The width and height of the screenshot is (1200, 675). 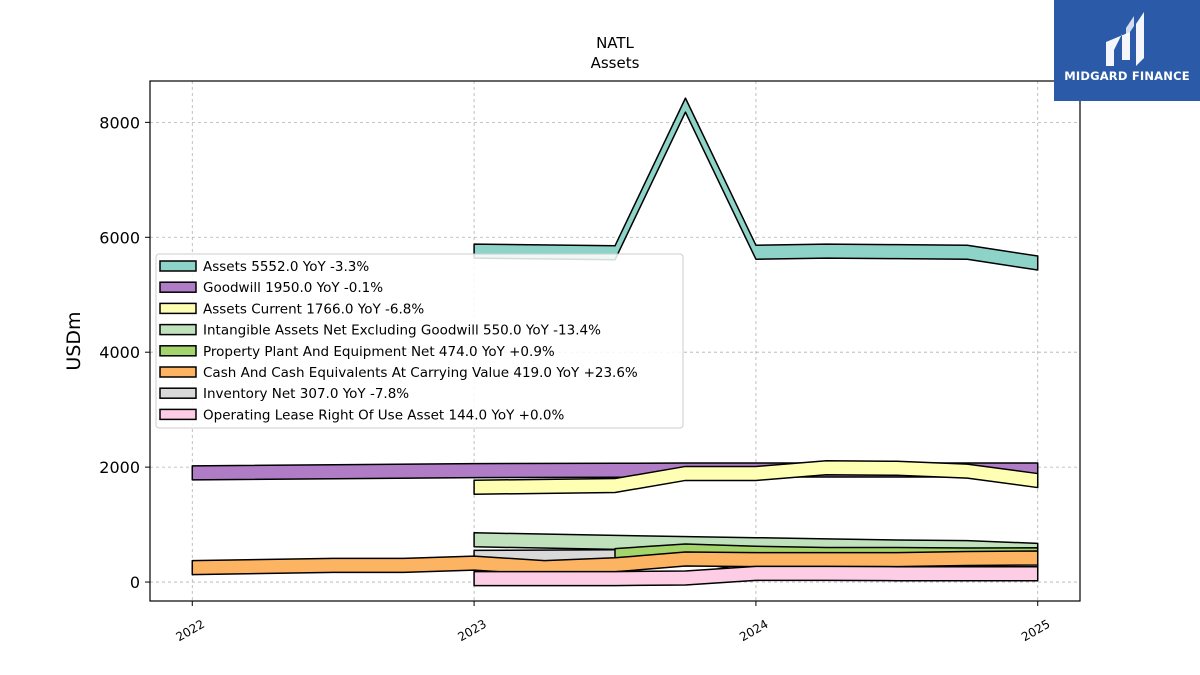 What do you see at coordinates (615, 63) in the screenshot?
I see `chart-subtitle: Assets` at bounding box center [615, 63].